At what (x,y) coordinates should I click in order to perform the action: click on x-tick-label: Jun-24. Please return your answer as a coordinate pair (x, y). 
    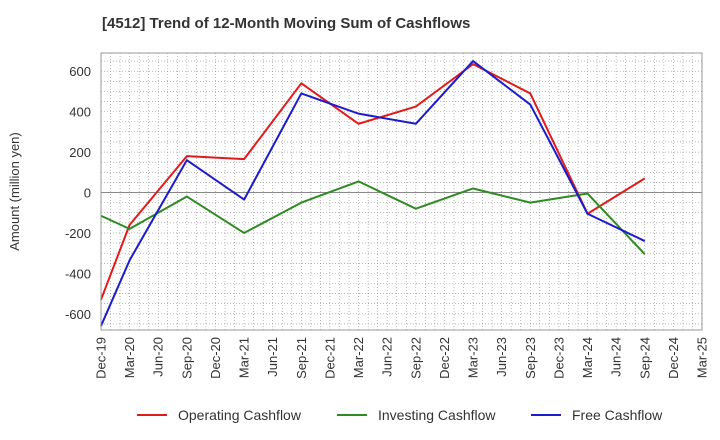
    Looking at the image, I should click on (616, 357).